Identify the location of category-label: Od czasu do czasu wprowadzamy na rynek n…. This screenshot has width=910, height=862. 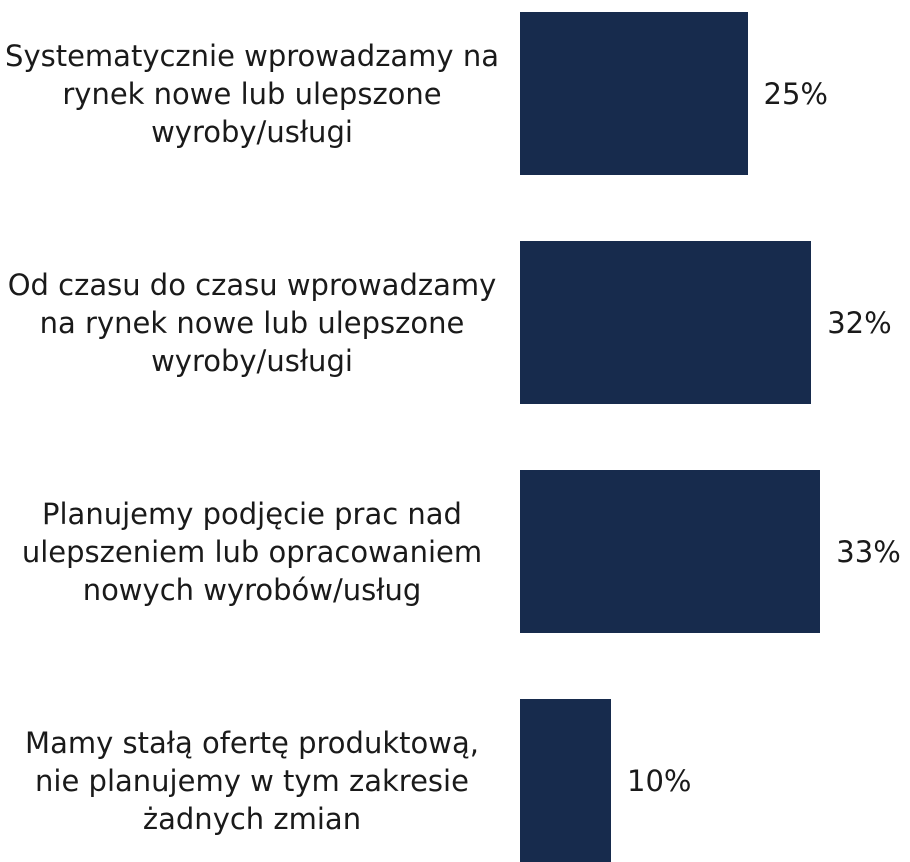
(252, 322).